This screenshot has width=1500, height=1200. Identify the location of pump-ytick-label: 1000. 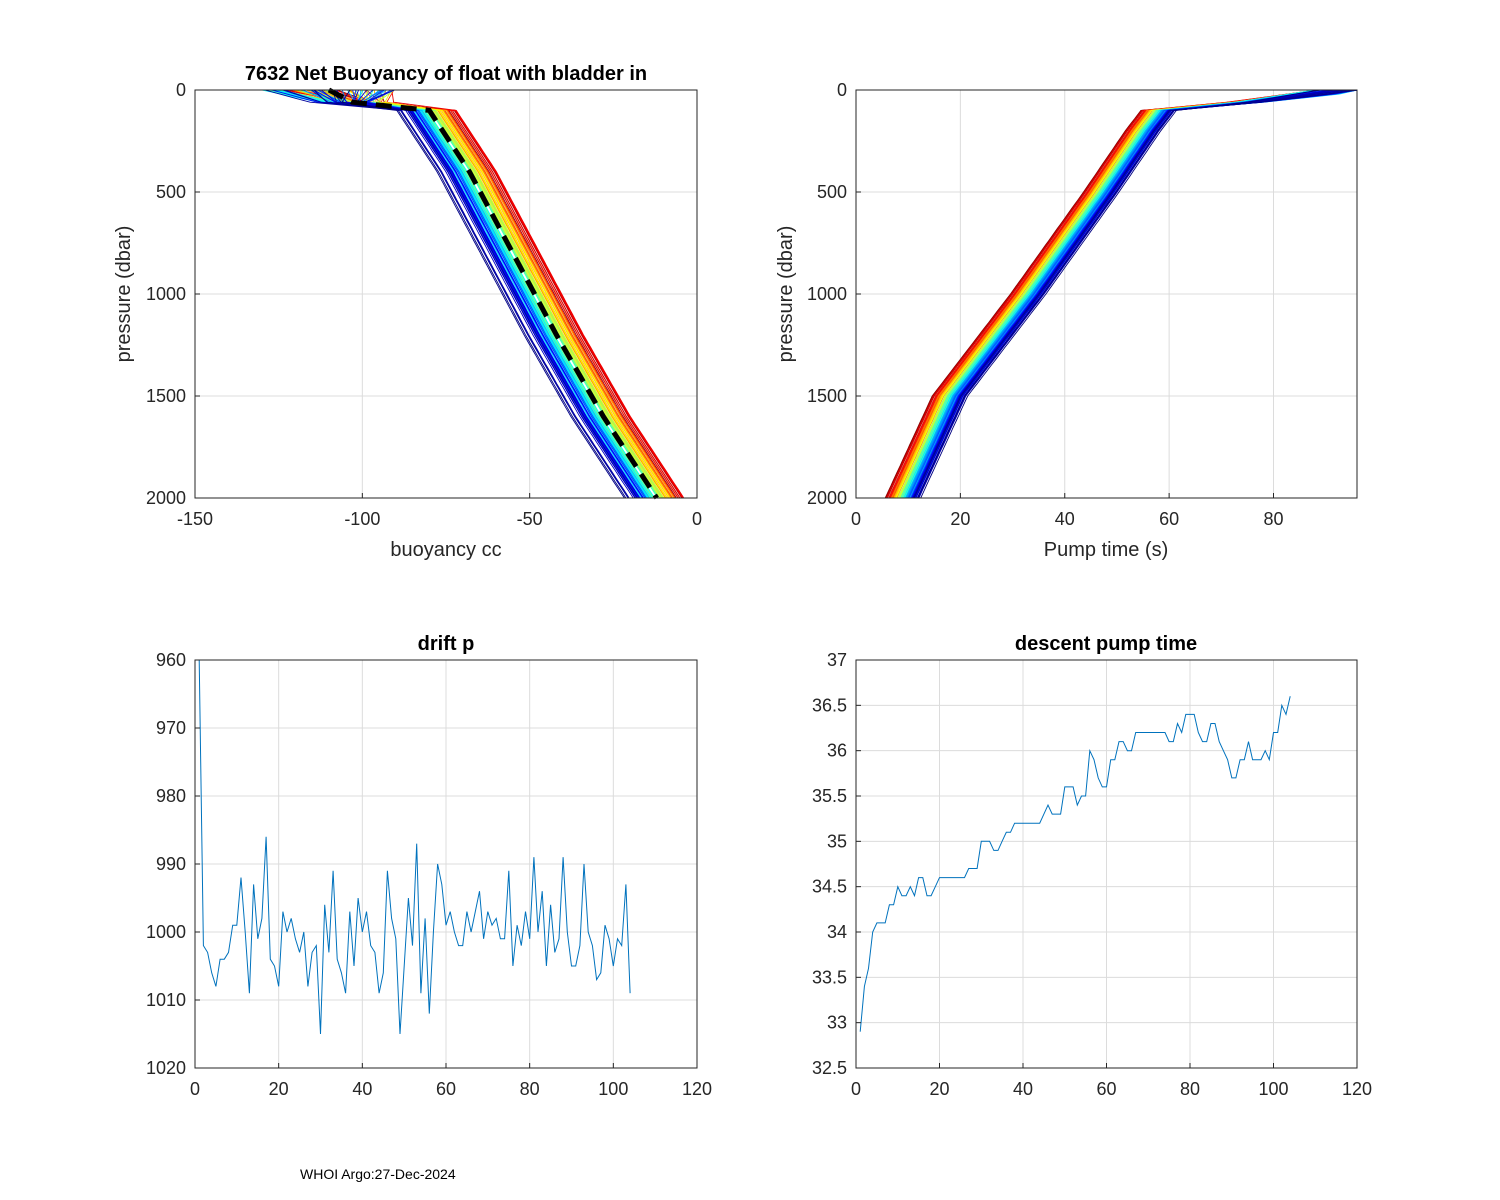
(827, 294).